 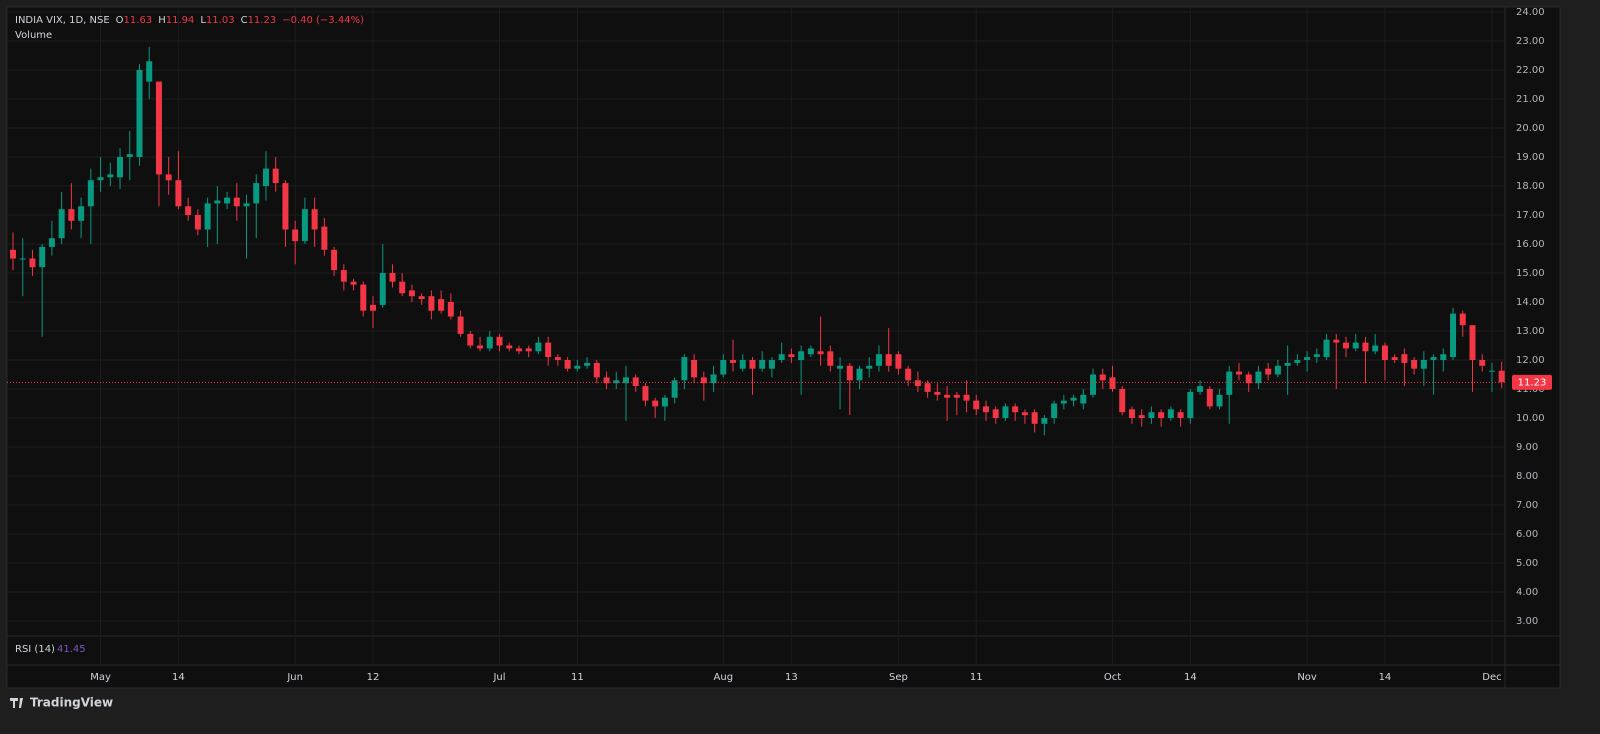 I want to click on y-tick-label: 9.00, so click(x=1527, y=447).